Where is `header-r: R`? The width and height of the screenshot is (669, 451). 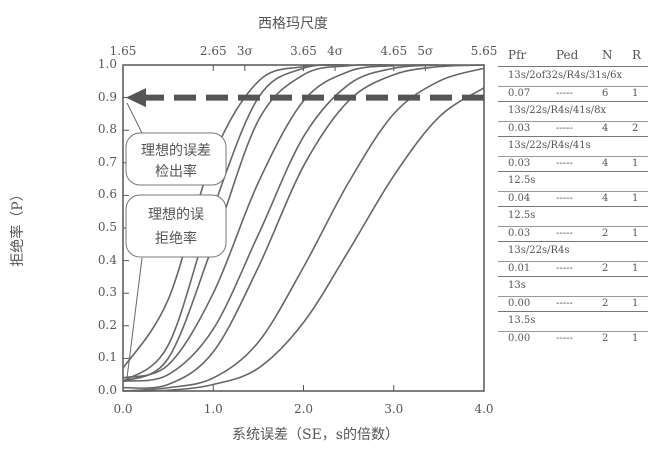
header-r: R is located at coordinates (637, 55).